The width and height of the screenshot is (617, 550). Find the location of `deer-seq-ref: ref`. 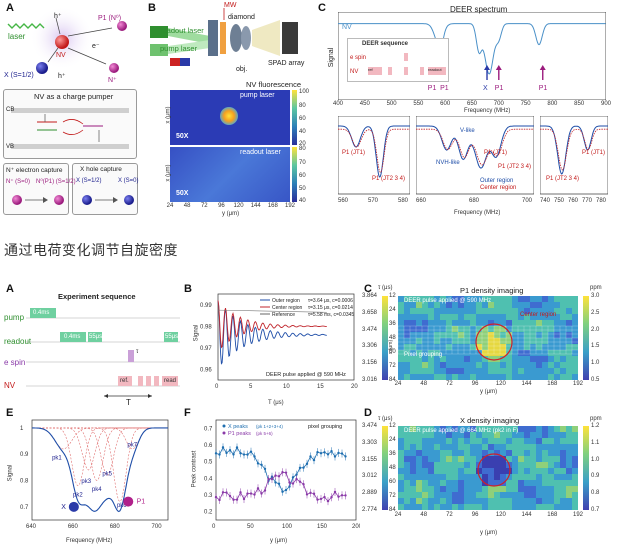

deer-seq-ref: ref is located at coordinates (375, 71).